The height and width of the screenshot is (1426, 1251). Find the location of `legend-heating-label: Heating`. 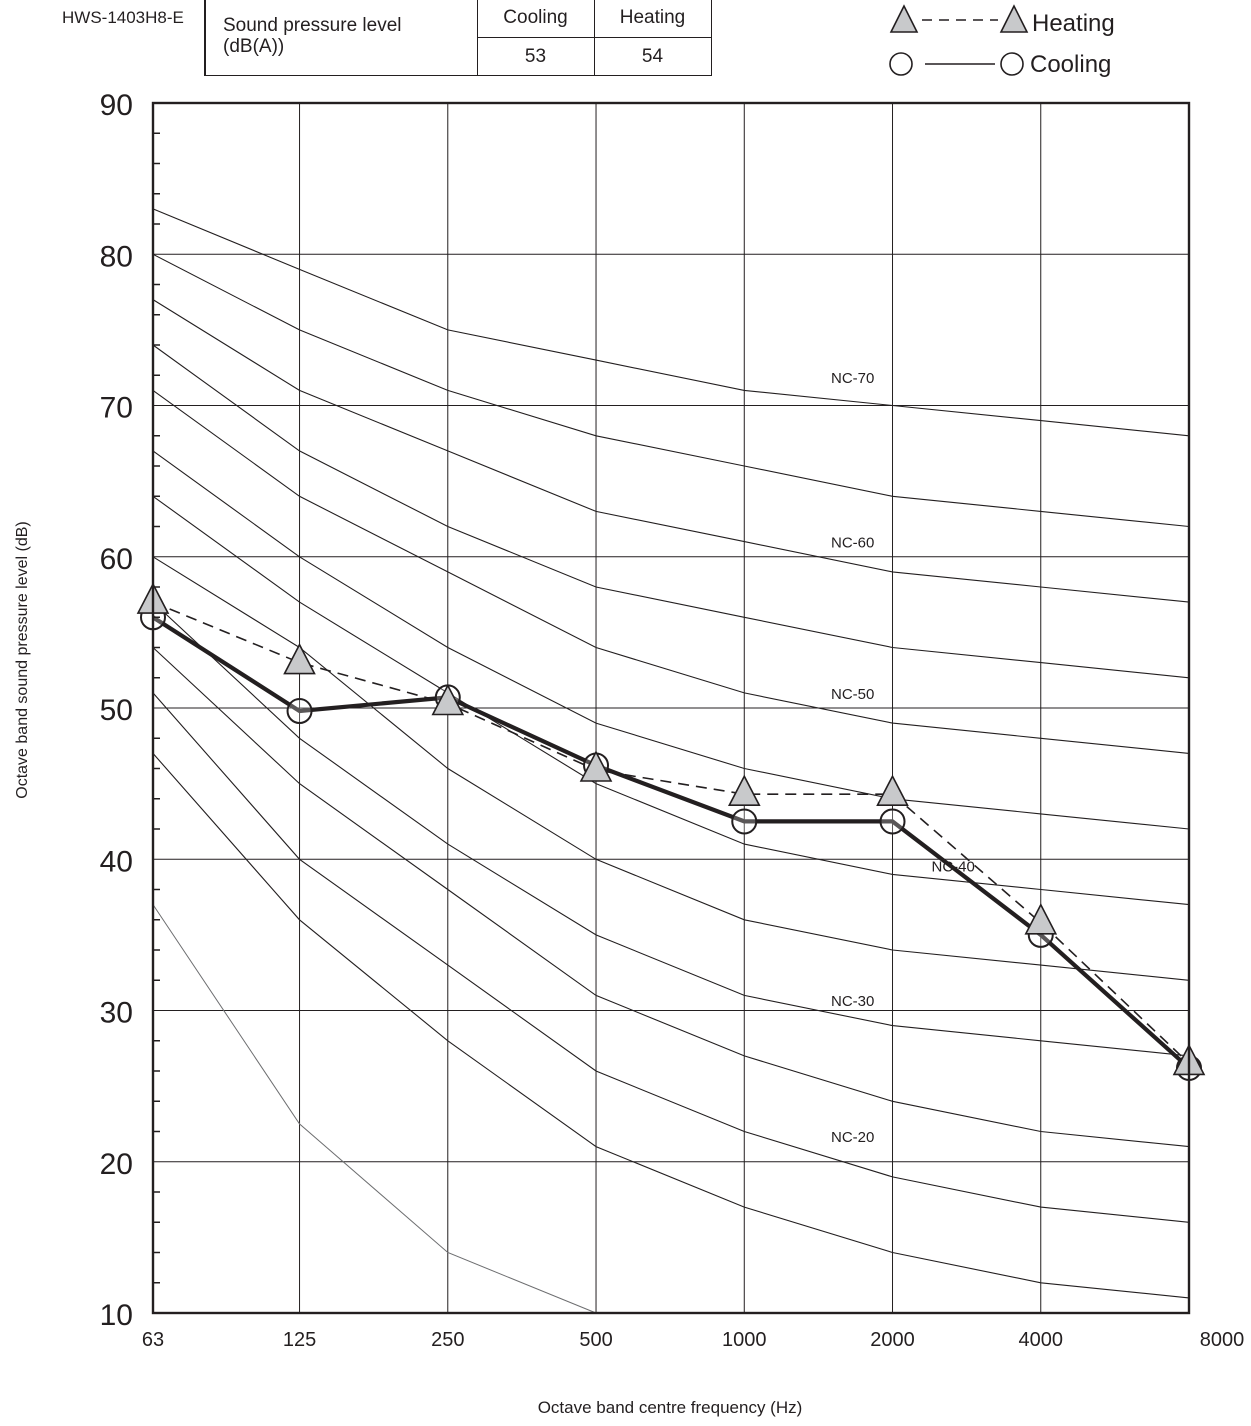

legend-heating-label: Heating is located at coordinates (1073, 23).